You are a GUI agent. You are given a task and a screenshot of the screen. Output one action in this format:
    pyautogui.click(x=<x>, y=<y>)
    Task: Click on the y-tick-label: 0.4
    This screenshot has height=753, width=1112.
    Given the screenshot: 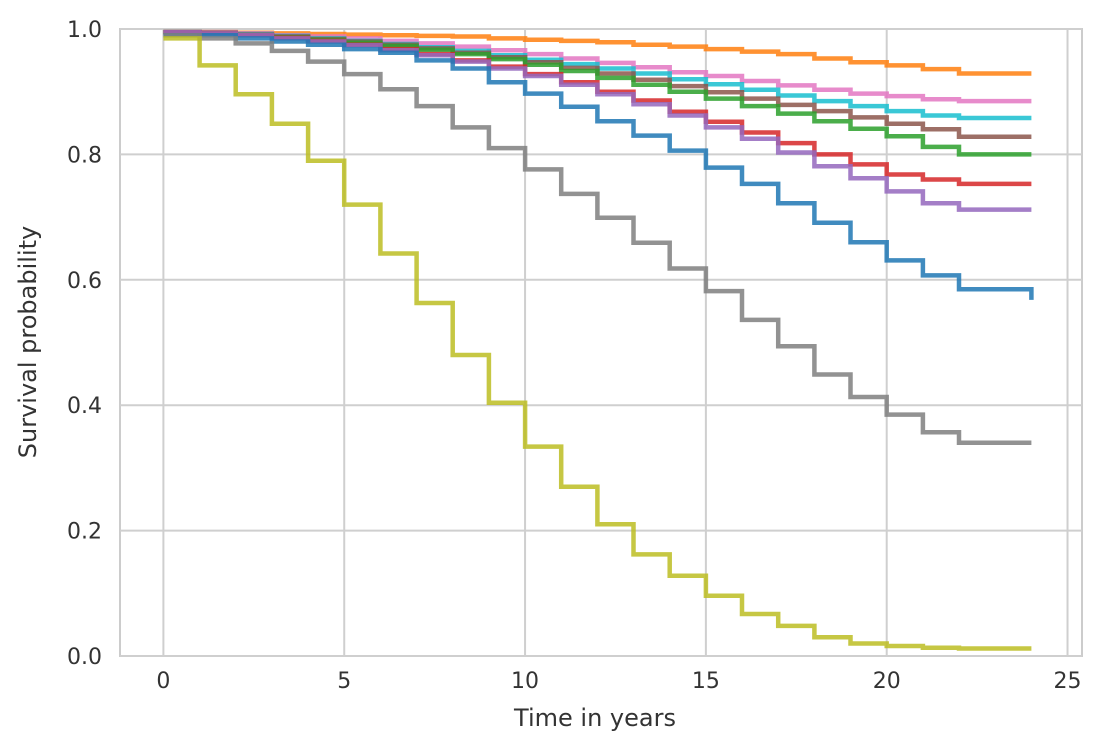 What is the action you would take?
    pyautogui.click(x=84, y=406)
    